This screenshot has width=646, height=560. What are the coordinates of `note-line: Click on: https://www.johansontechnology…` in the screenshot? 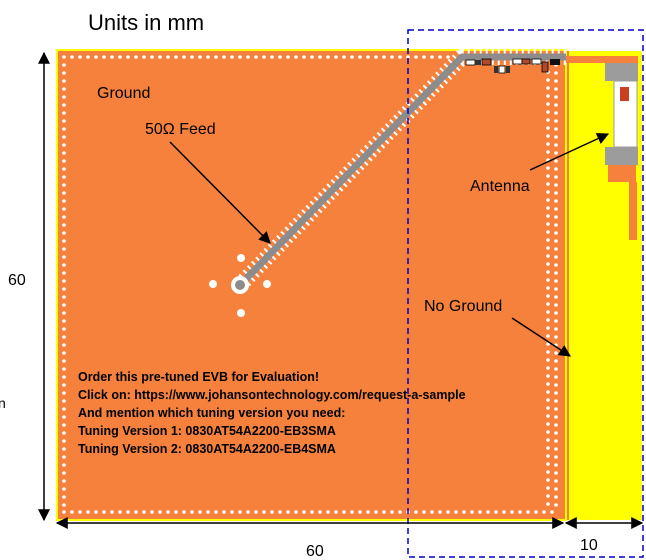 It's located at (272, 395).